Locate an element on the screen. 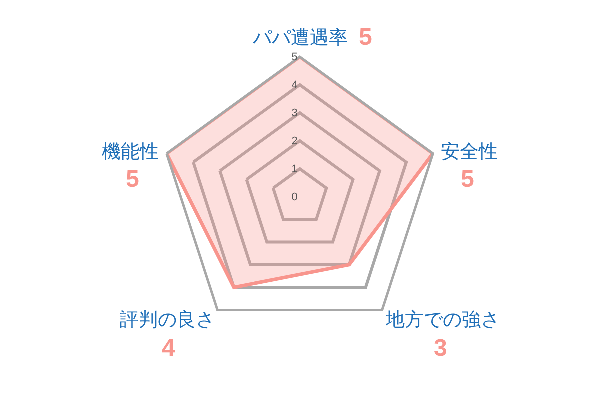 Image resolution: width=600 pixels, height=393 pixels. spoke-label: 評判の良さ is located at coordinates (167, 320).